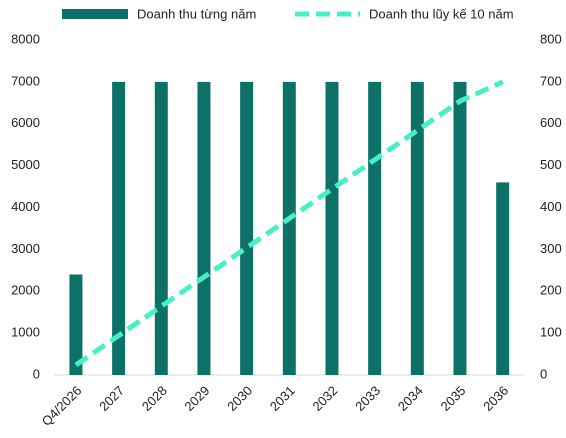 This screenshot has height=438, width=566. I want to click on y-tick-label: 8000, so click(25, 38).